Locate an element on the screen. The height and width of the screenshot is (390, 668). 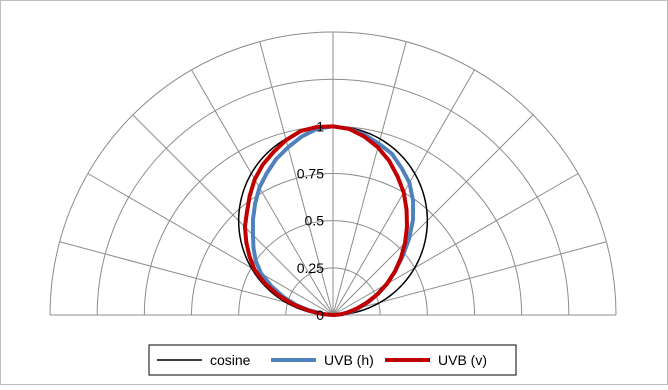
radial-tick-label: 0.5 is located at coordinates (315, 221).